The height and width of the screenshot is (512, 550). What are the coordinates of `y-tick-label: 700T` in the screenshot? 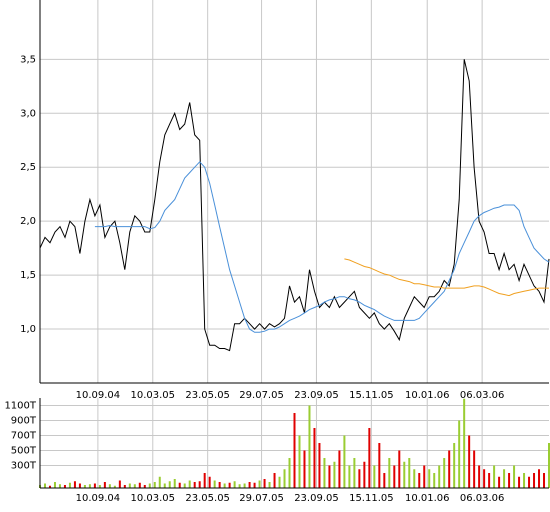 It's located at (24, 436).